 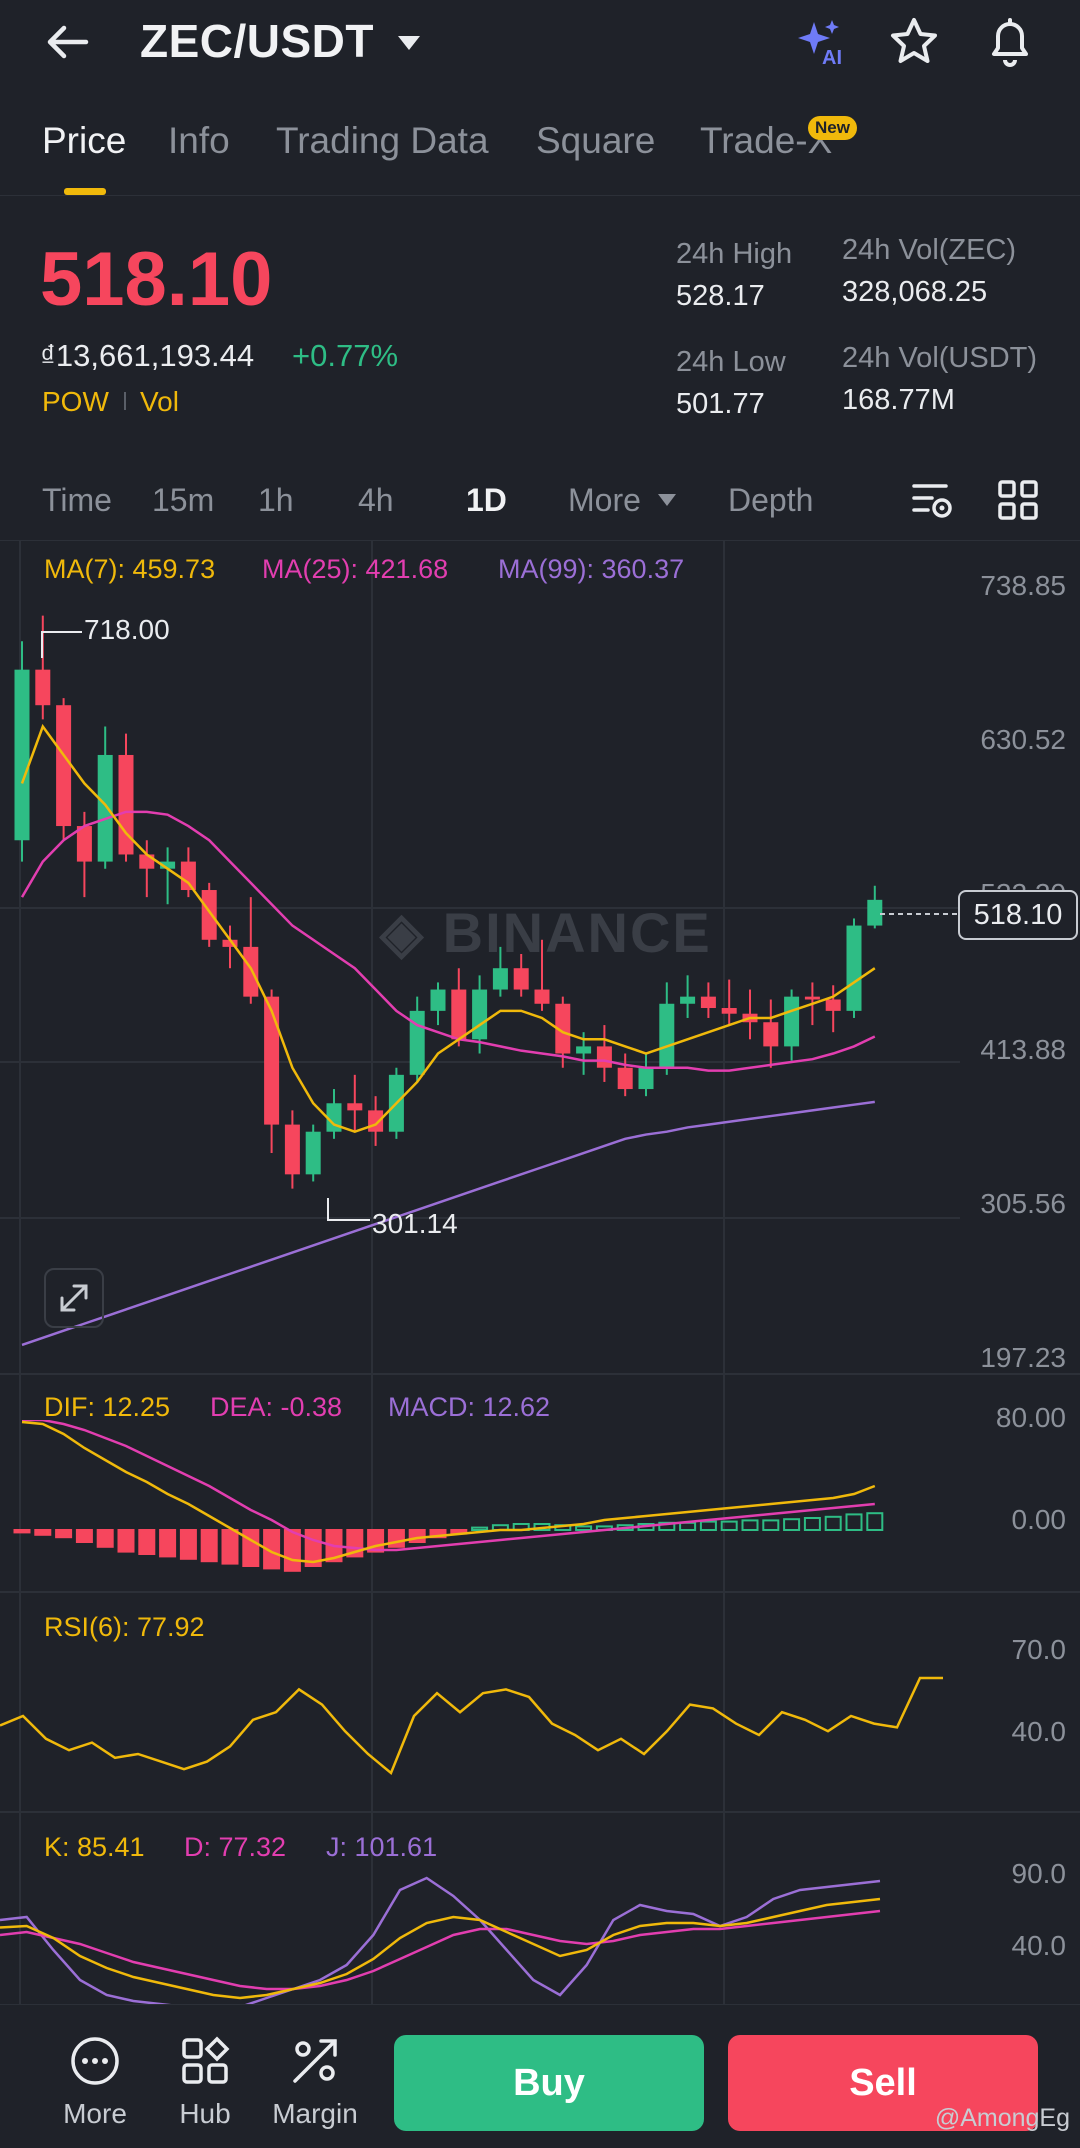 What do you see at coordinates (720, 404) in the screenshot?
I see `low-value: 501.77` at bounding box center [720, 404].